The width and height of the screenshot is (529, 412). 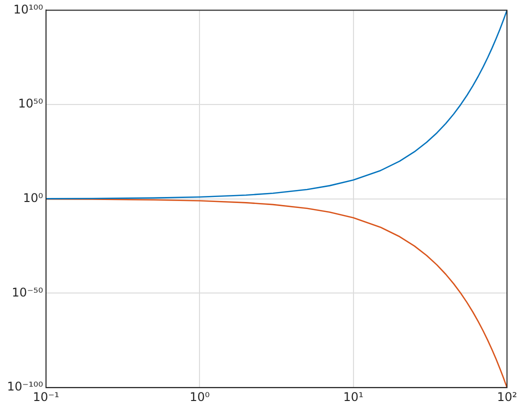 I want to click on y-tick-label: 10¹⁰⁰, so click(x=28, y=9).